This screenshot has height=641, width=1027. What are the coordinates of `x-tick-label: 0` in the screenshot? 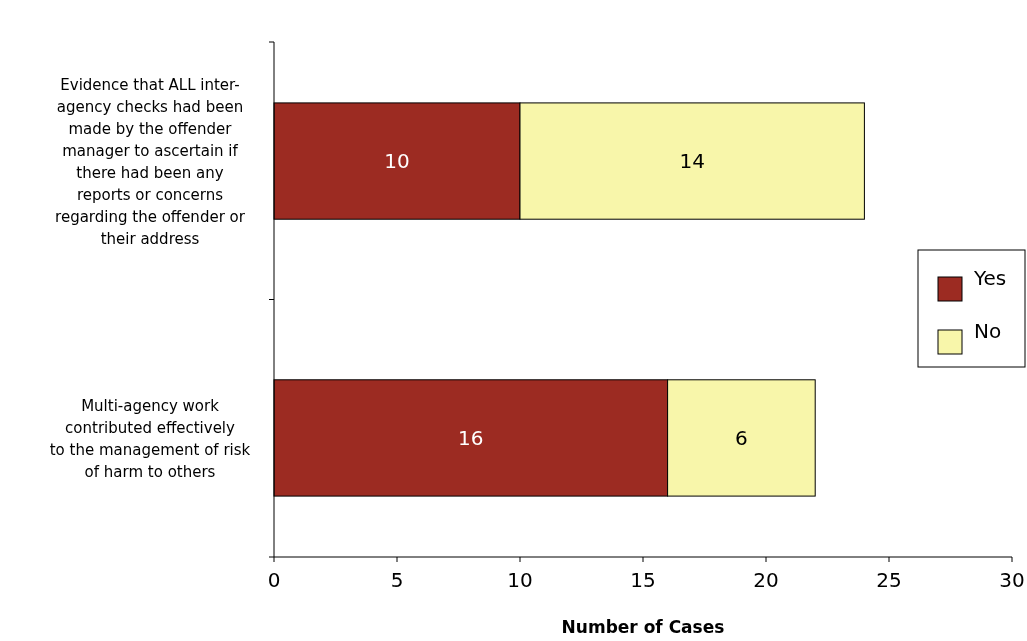 It's located at (274, 580).